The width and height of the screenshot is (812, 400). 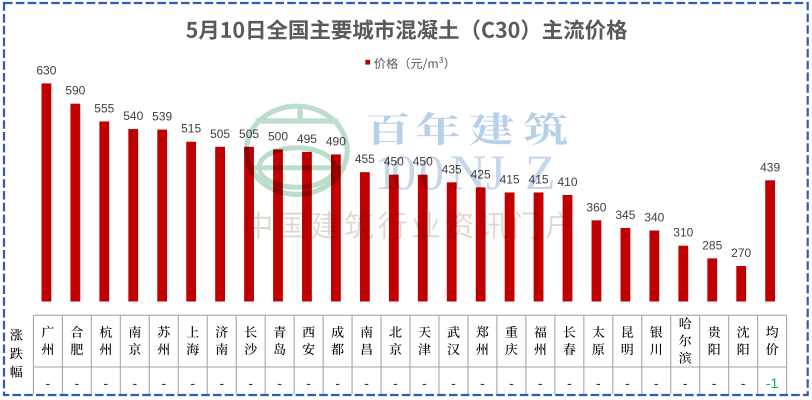 What do you see at coordinates (278, 136) in the screenshot?
I see `svg-text: 500` at bounding box center [278, 136].